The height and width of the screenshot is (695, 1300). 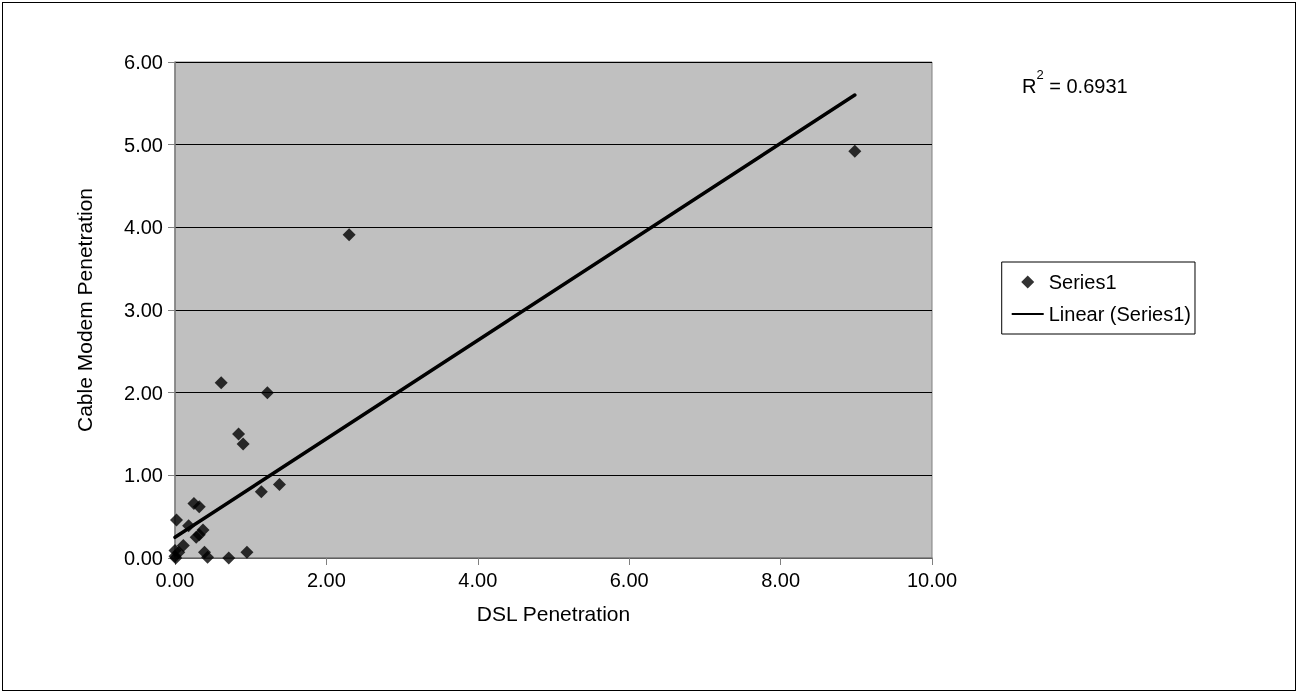 I want to click on y-tick-label: 3.00, so click(x=143, y=310).